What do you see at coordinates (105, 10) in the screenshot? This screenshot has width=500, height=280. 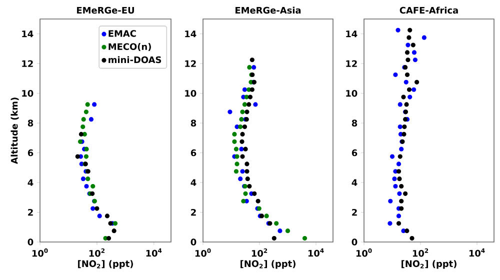 I see `chart-title: EMeRGe-EU` at bounding box center [105, 10].